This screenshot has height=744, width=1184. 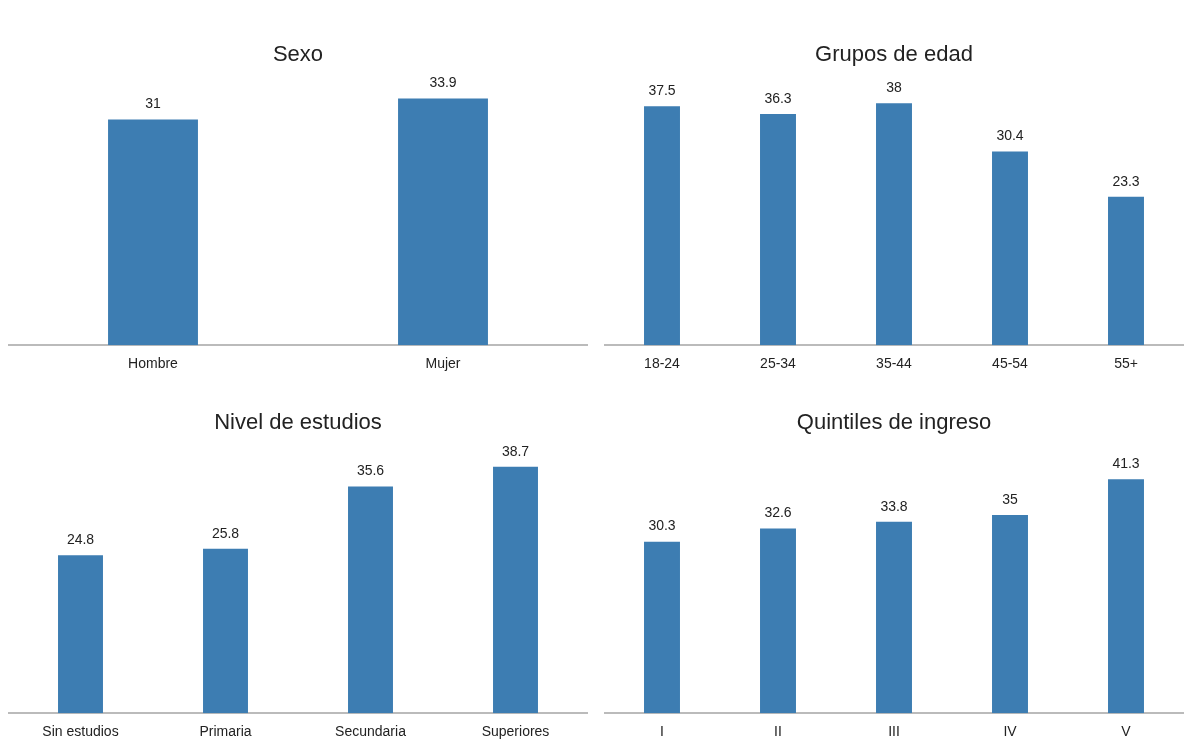 What do you see at coordinates (894, 505) in the screenshot?
I see `data-label: 33.8` at bounding box center [894, 505].